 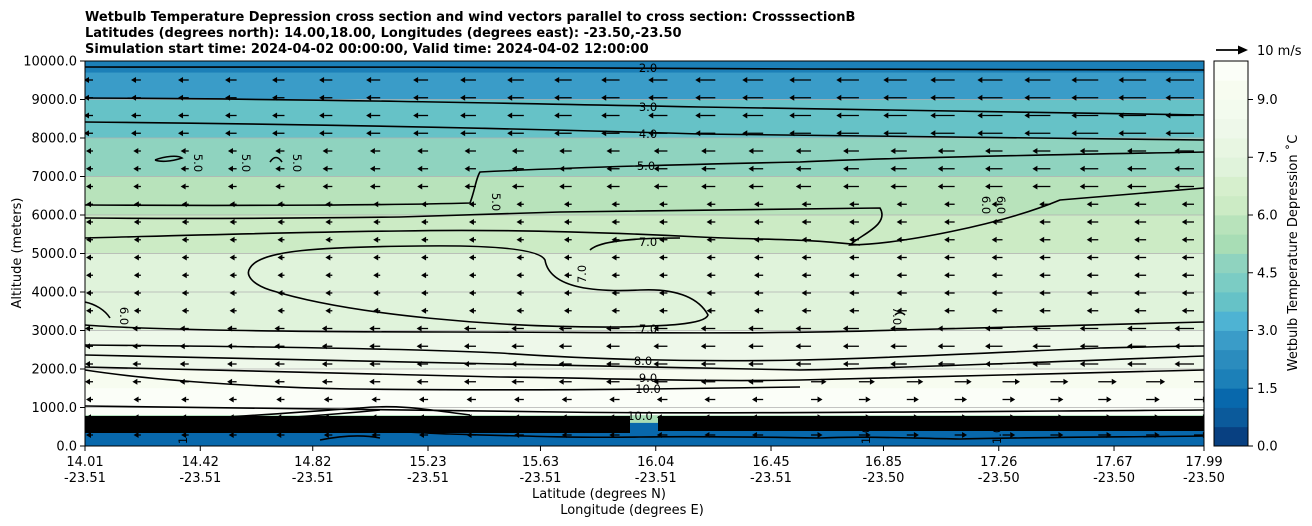 What do you see at coordinates (643, 361) in the screenshot?
I see `contour-label: 8.0` at bounding box center [643, 361].